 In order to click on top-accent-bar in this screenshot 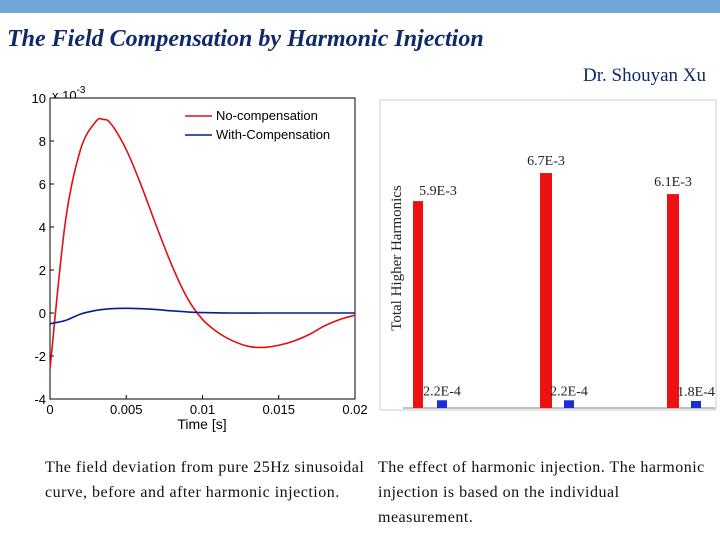, I will do `click(360, 6)`.